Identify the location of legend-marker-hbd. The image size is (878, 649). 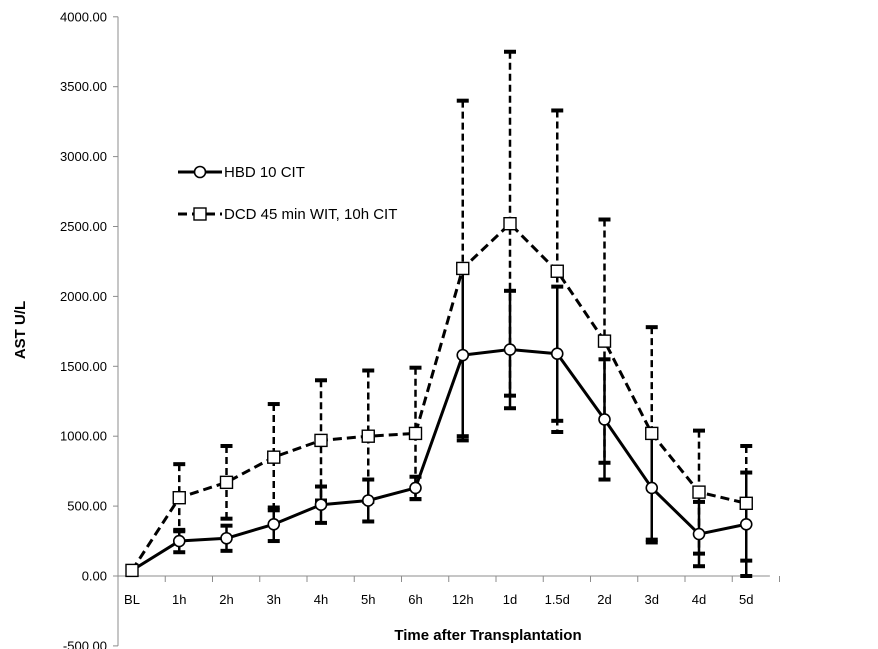
(200, 172).